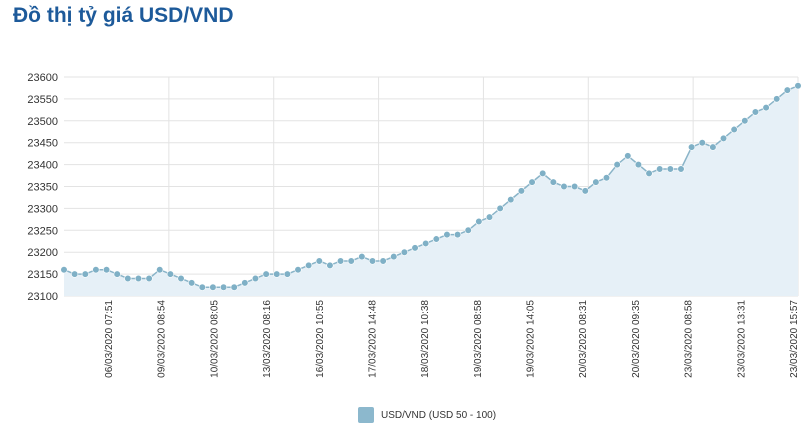 The height and width of the screenshot is (431, 810). What do you see at coordinates (689, 339) in the screenshot?
I see `x-tick-label: 23/03/2020 08:58` at bounding box center [689, 339].